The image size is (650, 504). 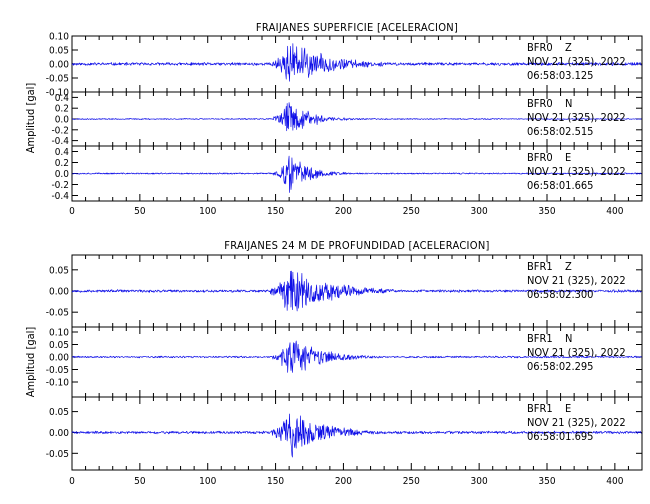 What do you see at coordinates (357, 27) in the screenshot?
I see `chart-title: FRAIJANES SUPERFICIE [ACELERACION]` at bounding box center [357, 27].